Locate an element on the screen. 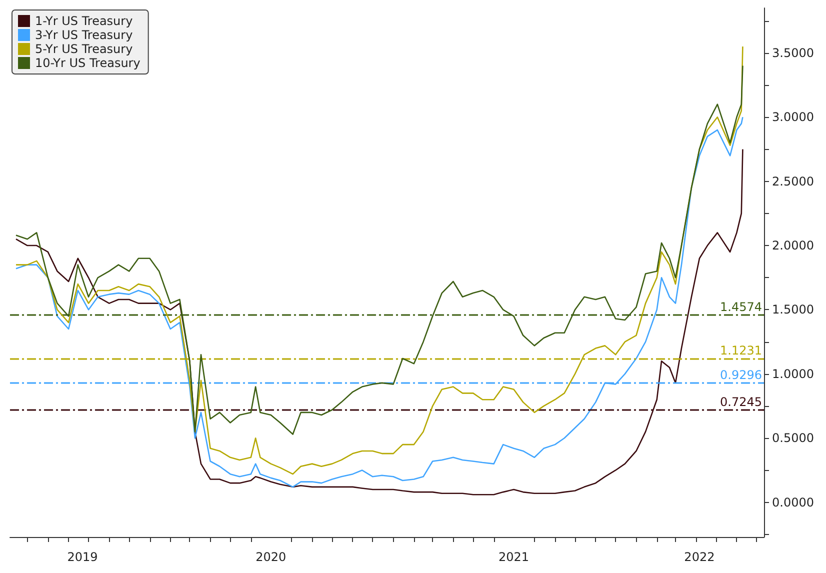 This screenshot has height=573, width=826. y-tick-label: 3.5000 is located at coordinates (793, 53).